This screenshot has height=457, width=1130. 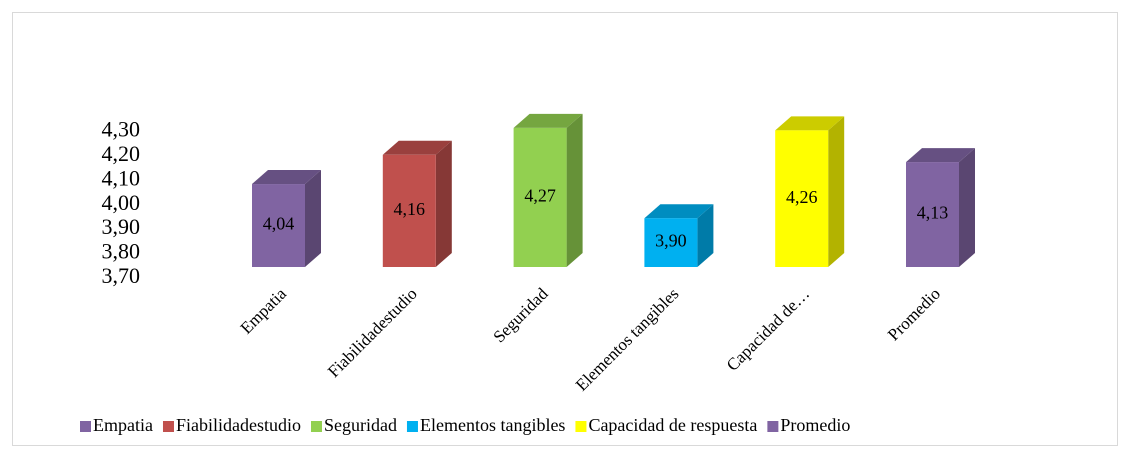 I want to click on value-label: 4,13, so click(x=933, y=213).